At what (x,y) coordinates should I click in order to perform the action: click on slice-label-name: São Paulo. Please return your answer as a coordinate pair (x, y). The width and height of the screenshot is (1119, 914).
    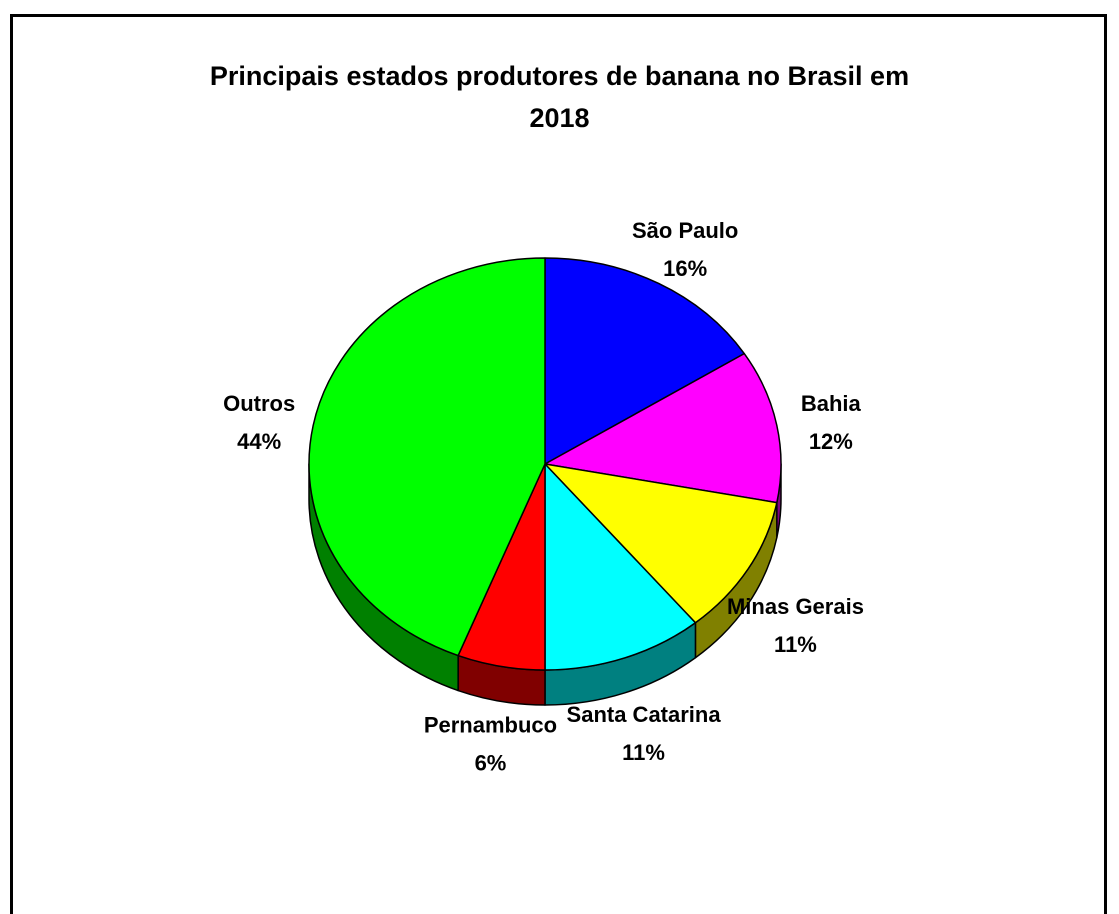
    Looking at the image, I should click on (685, 230).